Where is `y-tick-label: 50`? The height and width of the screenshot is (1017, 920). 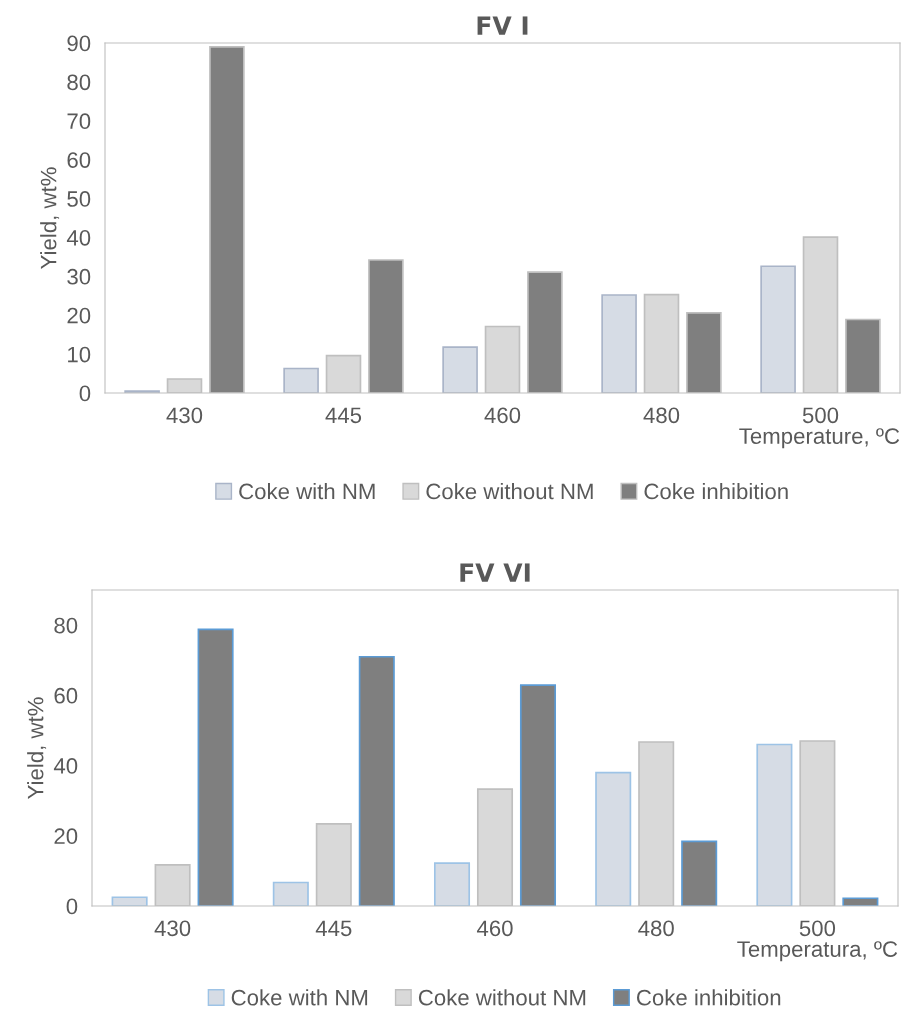 y-tick-label: 50 is located at coordinates (79, 199).